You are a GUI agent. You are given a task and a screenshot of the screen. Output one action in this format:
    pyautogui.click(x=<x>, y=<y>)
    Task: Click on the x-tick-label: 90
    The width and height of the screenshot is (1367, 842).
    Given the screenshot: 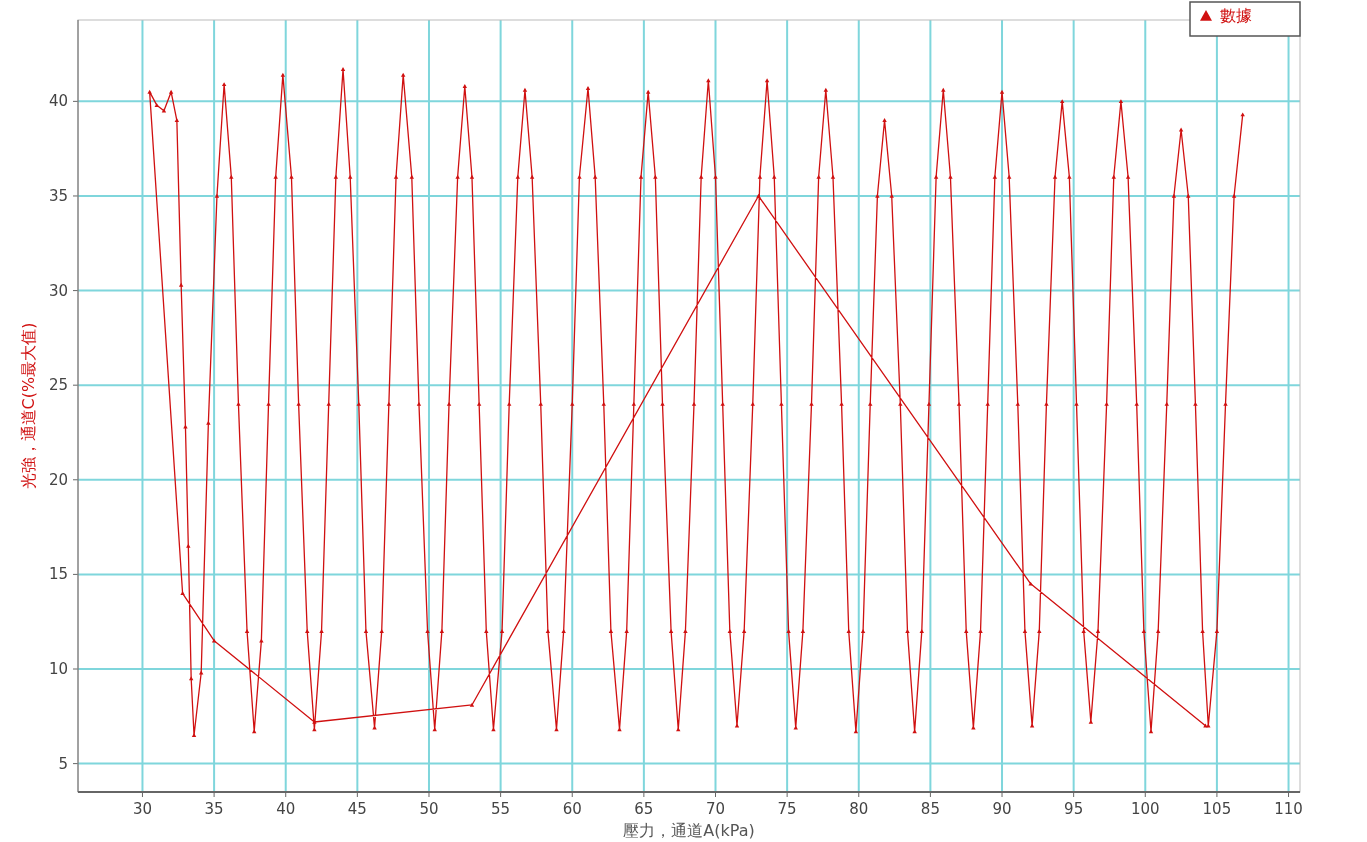 What is the action you would take?
    pyautogui.click(x=1002, y=809)
    